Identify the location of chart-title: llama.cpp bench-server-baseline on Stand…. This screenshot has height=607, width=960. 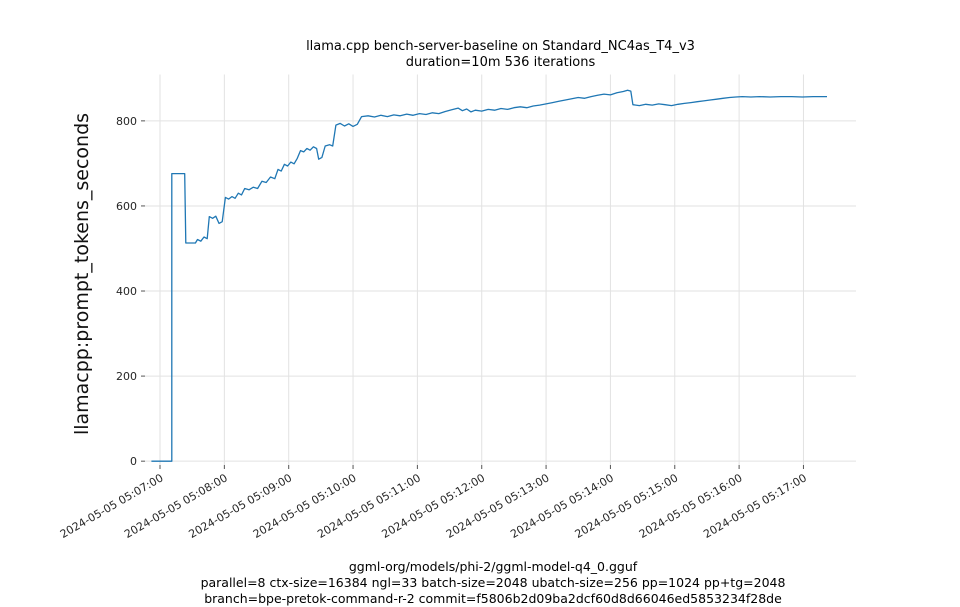
(500, 55).